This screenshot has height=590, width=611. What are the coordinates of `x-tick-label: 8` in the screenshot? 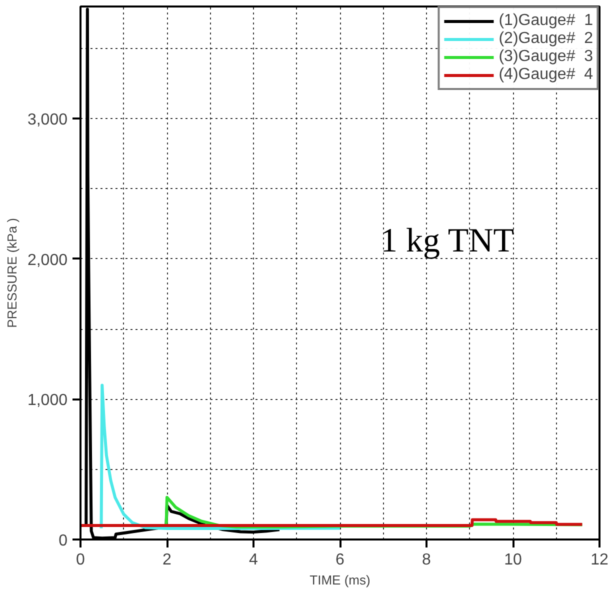 It's located at (427, 560).